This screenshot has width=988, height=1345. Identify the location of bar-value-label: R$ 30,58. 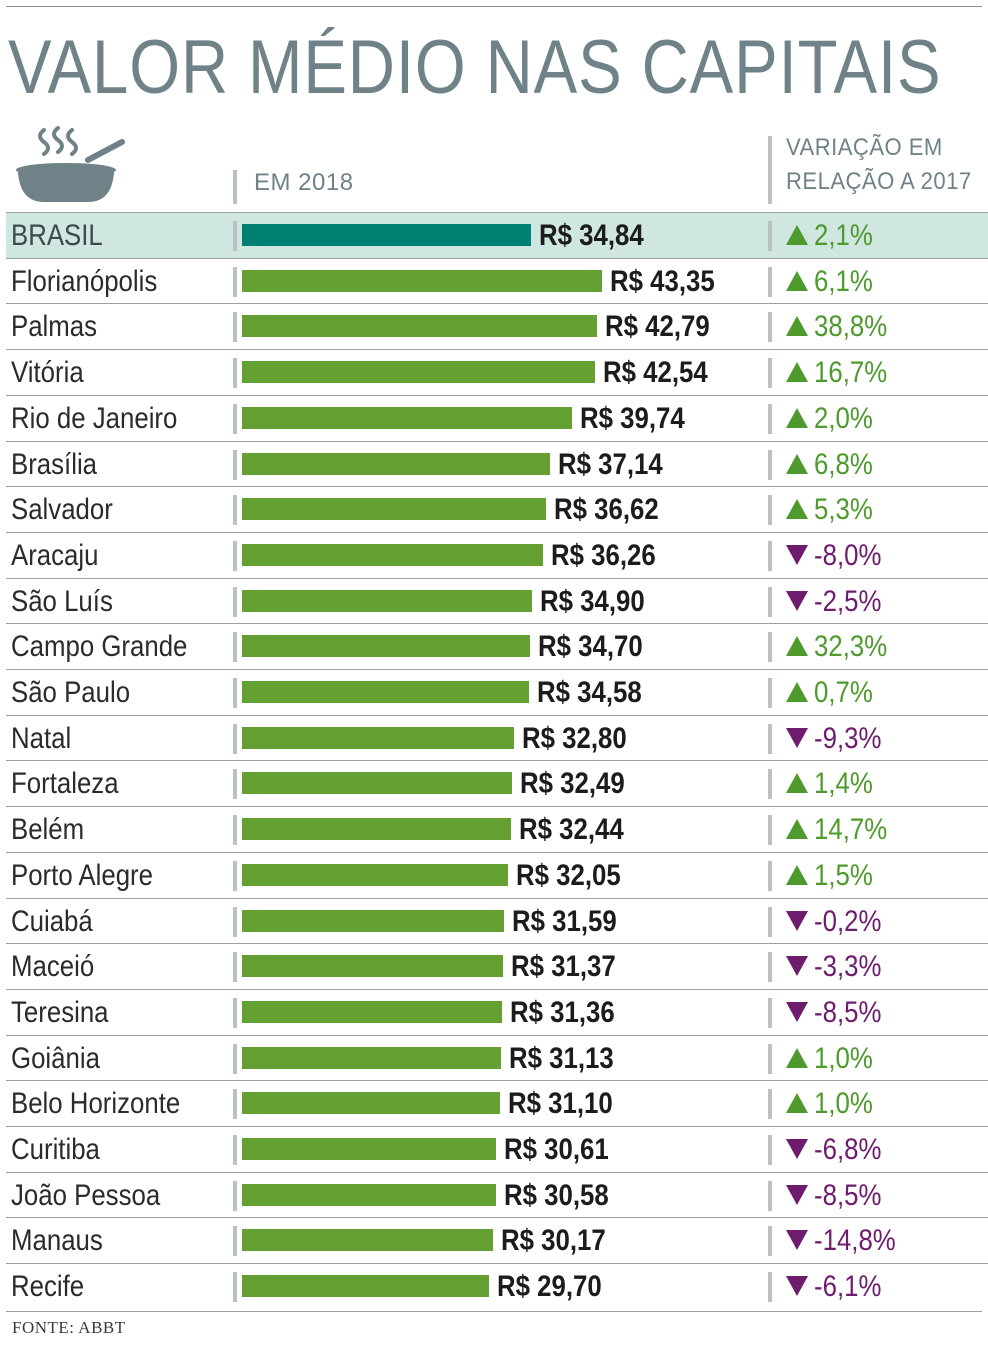
(556, 1195).